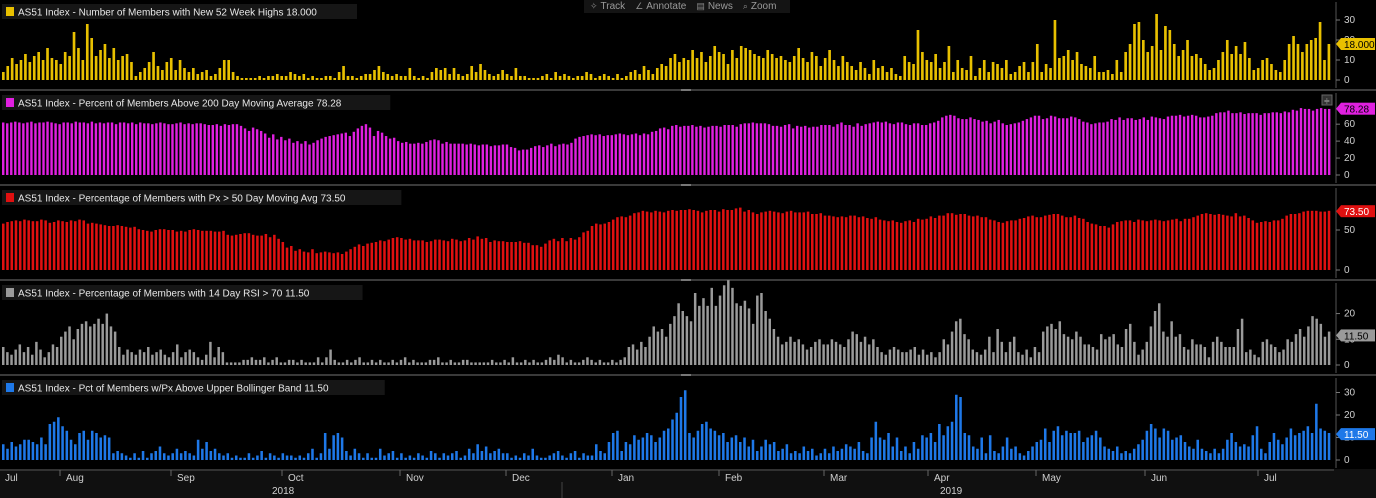  Describe the element at coordinates (700, 6) in the screenshot. I see `newspaper-icon: ▤` at that location.